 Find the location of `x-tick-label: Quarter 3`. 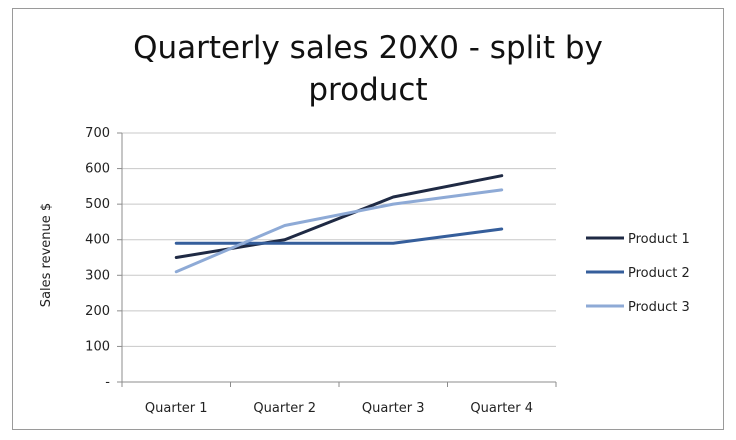

x-tick-label: Quarter 3 is located at coordinates (393, 408).